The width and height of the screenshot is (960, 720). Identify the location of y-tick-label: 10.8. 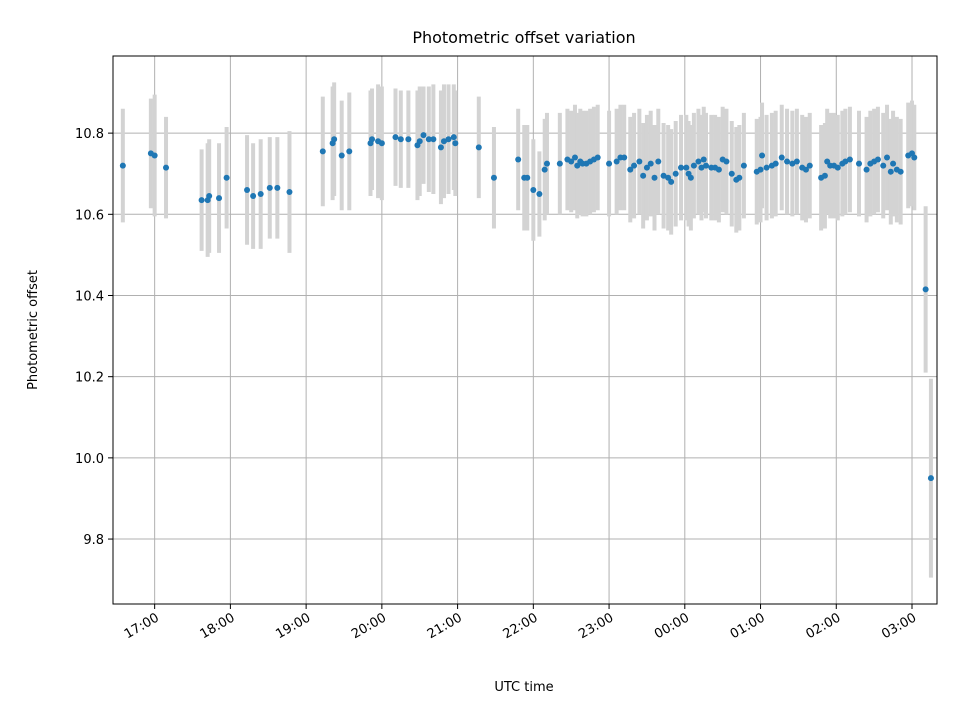
(89, 134).